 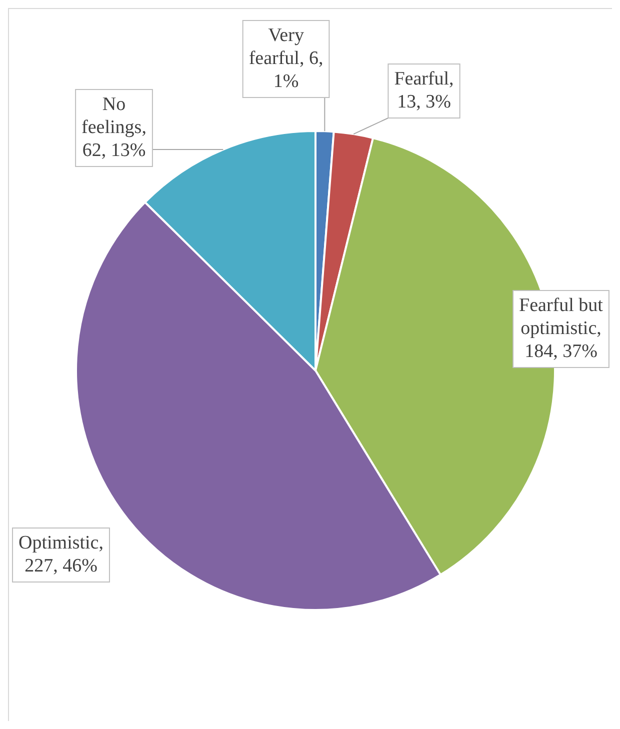 I want to click on slice-label: Fearful but optimistic, 184, 37%, so click(x=561, y=328).